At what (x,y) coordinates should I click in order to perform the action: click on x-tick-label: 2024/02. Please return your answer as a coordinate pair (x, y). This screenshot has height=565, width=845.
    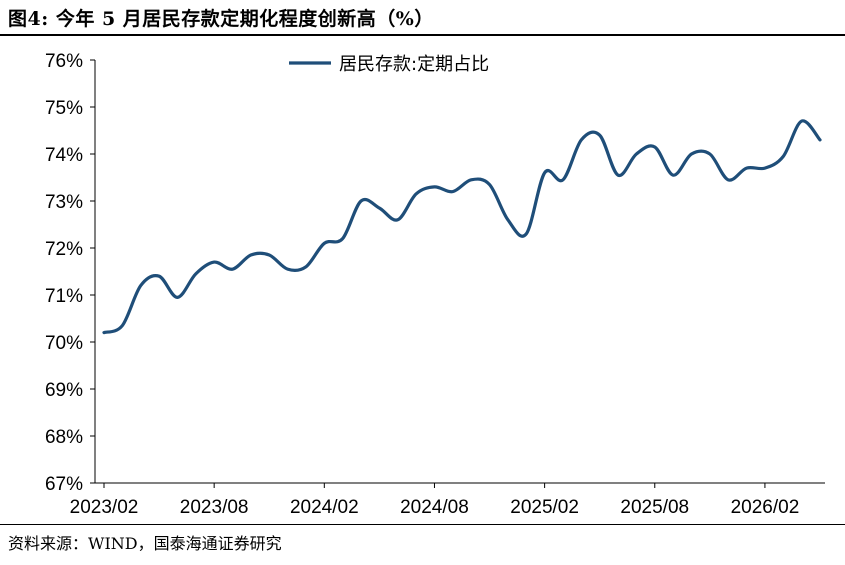
    Looking at the image, I should click on (324, 507).